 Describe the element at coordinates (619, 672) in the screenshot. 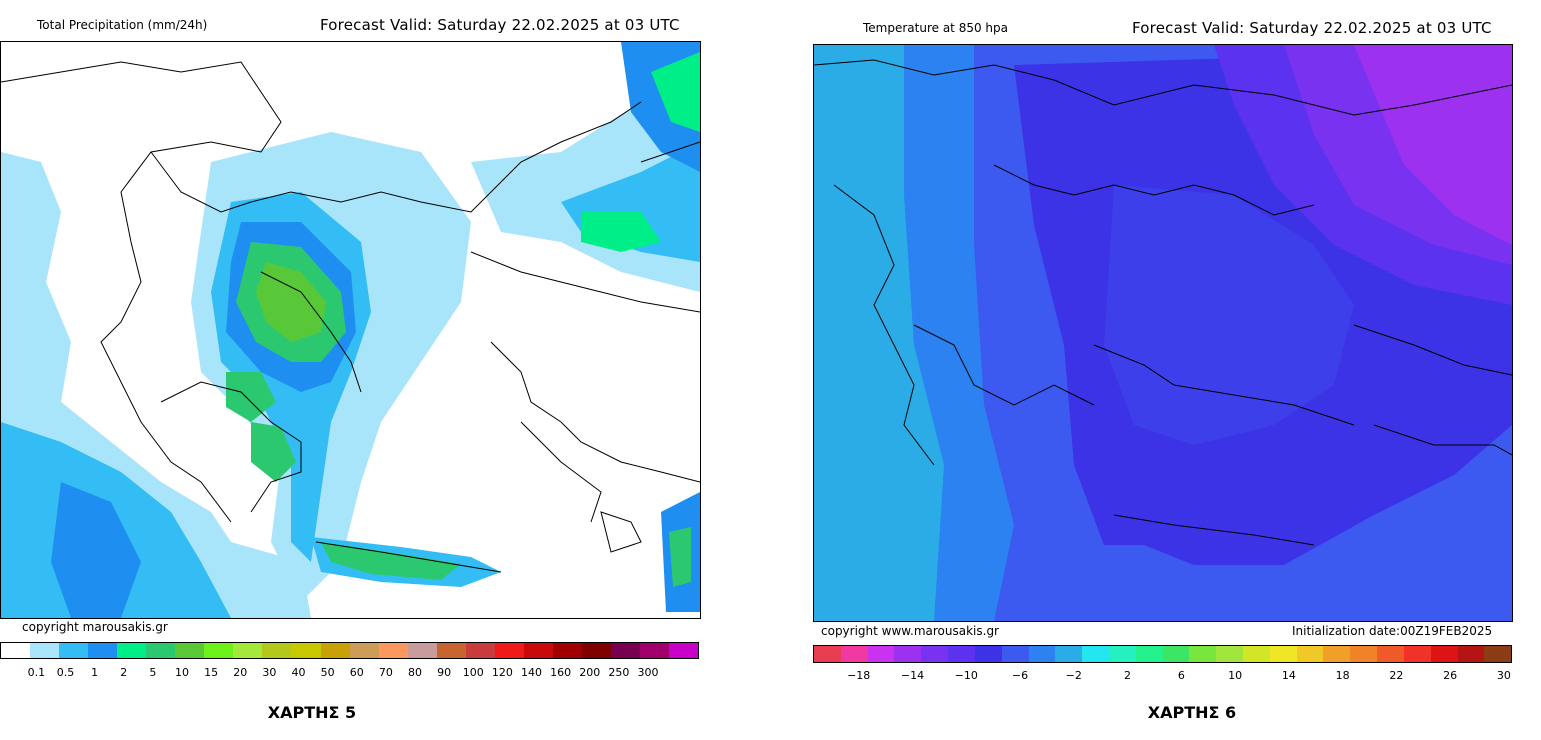

I see `precip-scale-label: 250` at that location.